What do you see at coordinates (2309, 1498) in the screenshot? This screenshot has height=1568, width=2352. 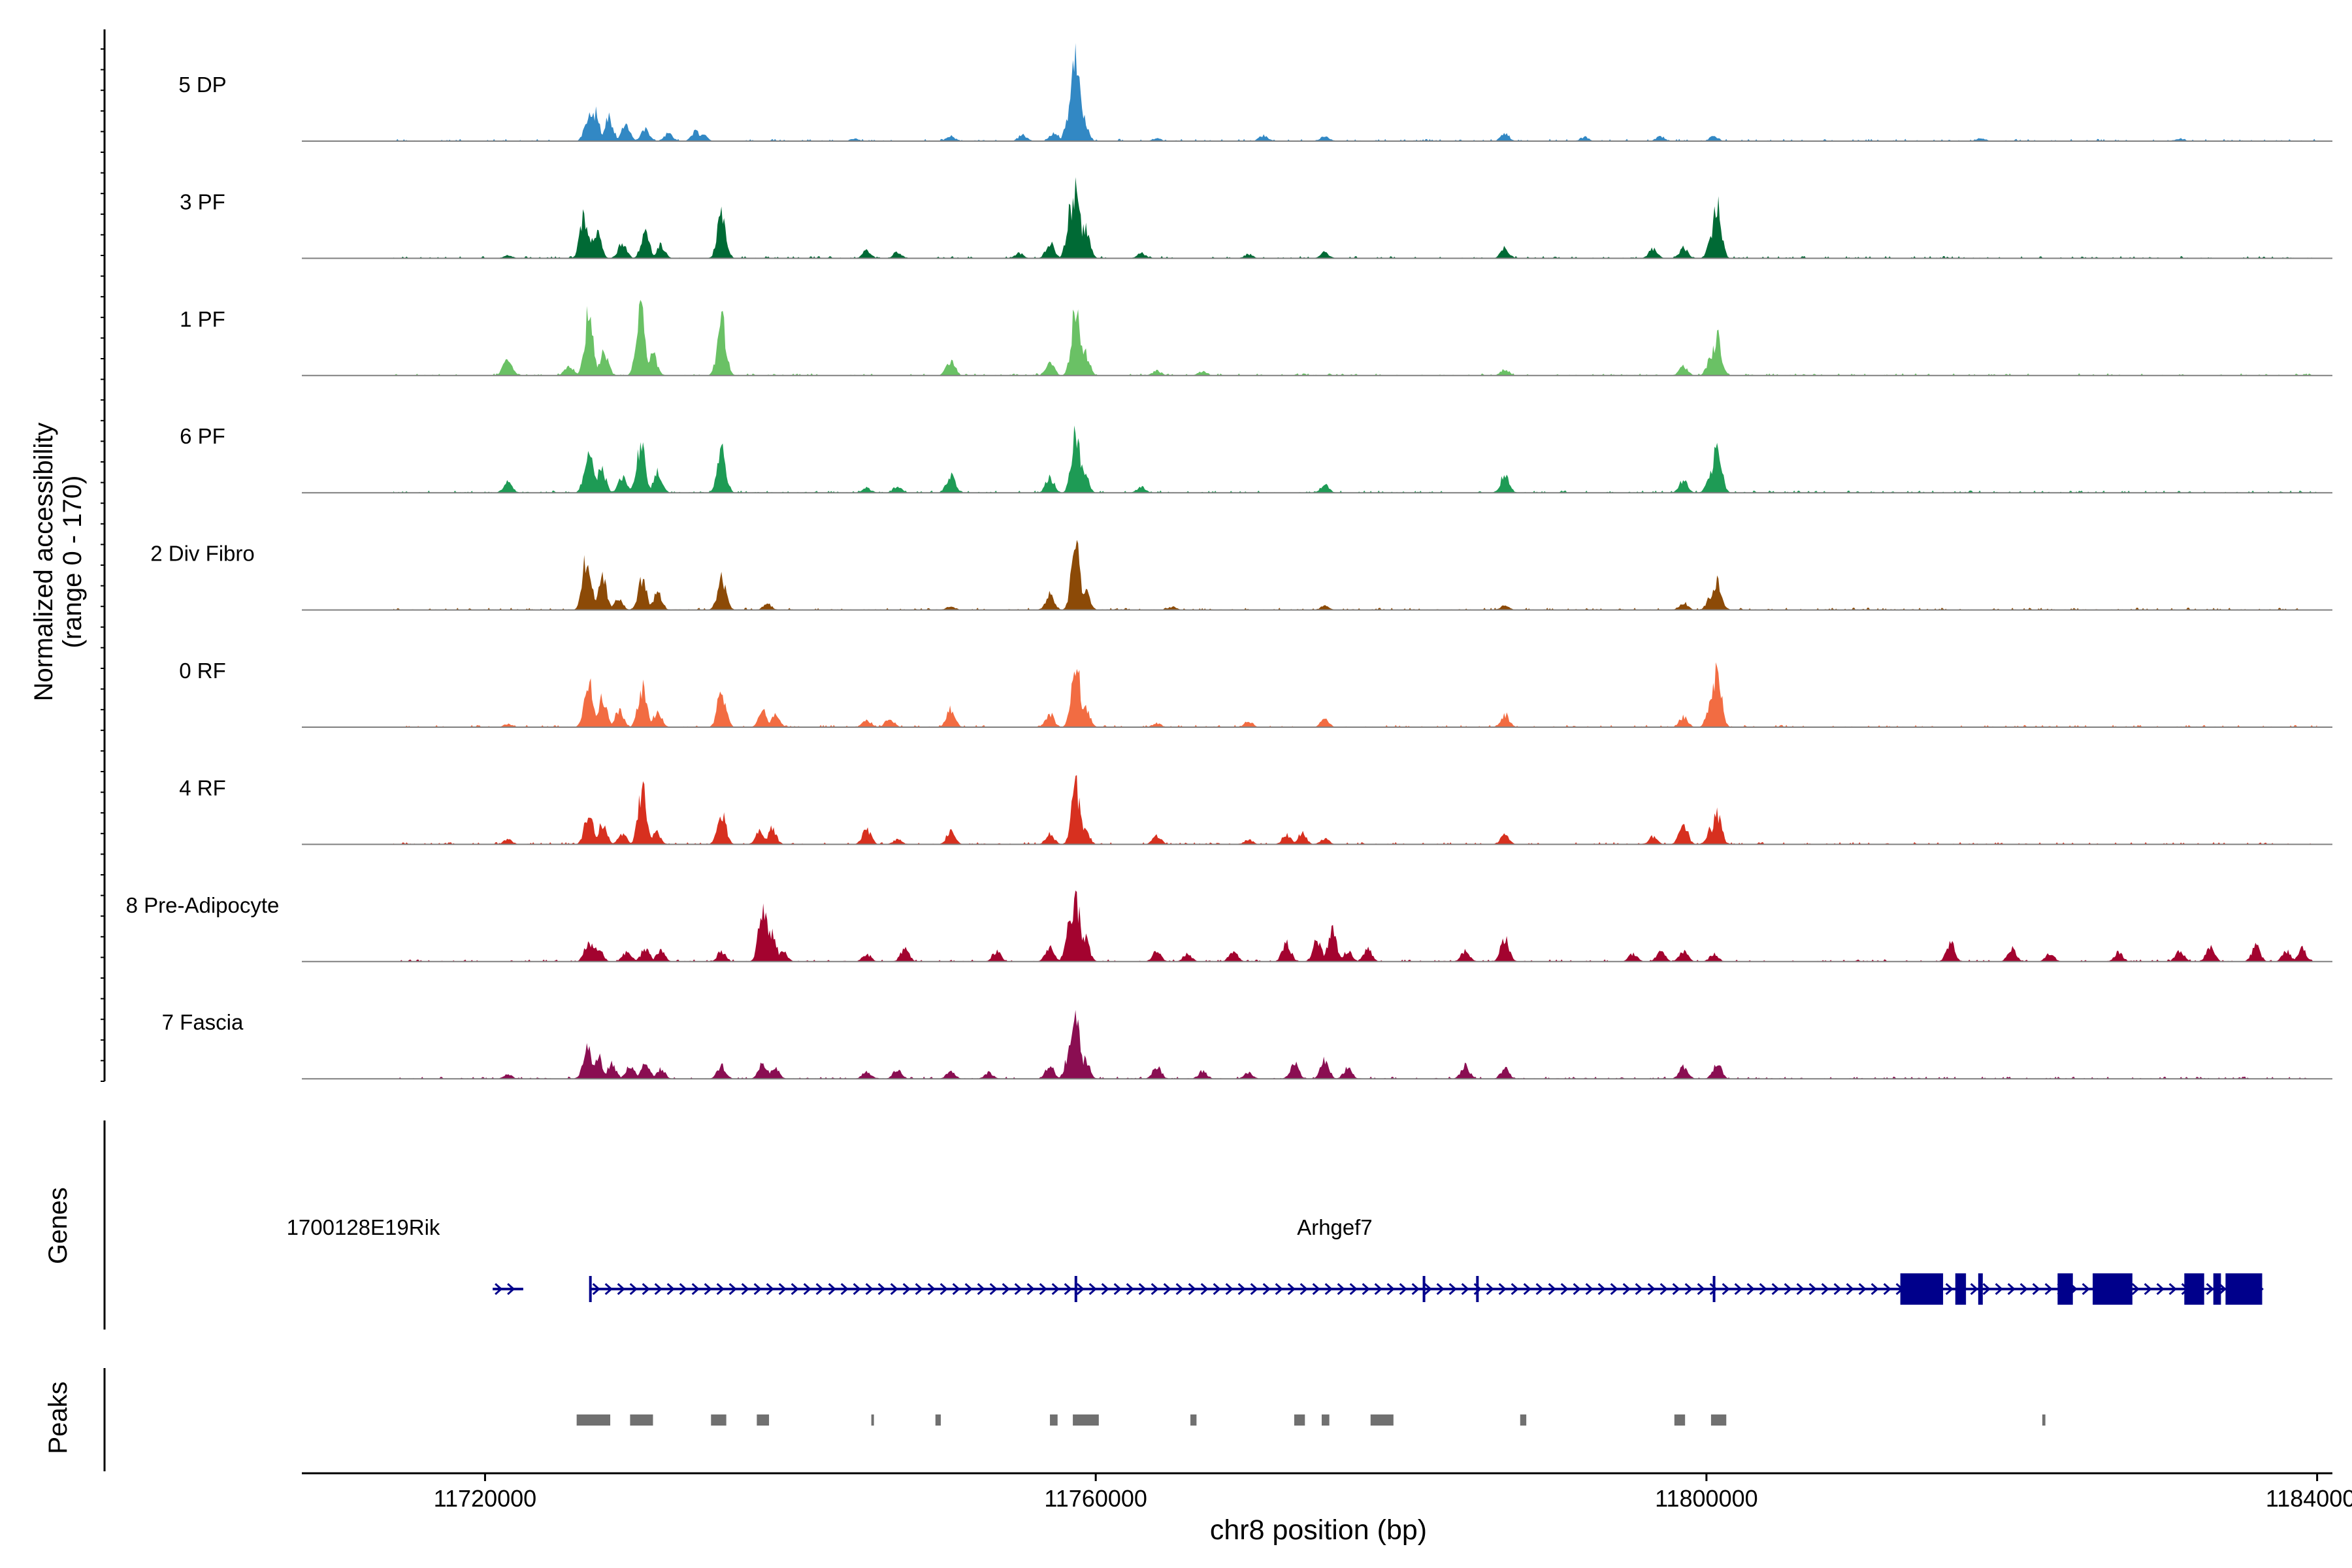 I see `x-tick-label: 11840000` at bounding box center [2309, 1498].